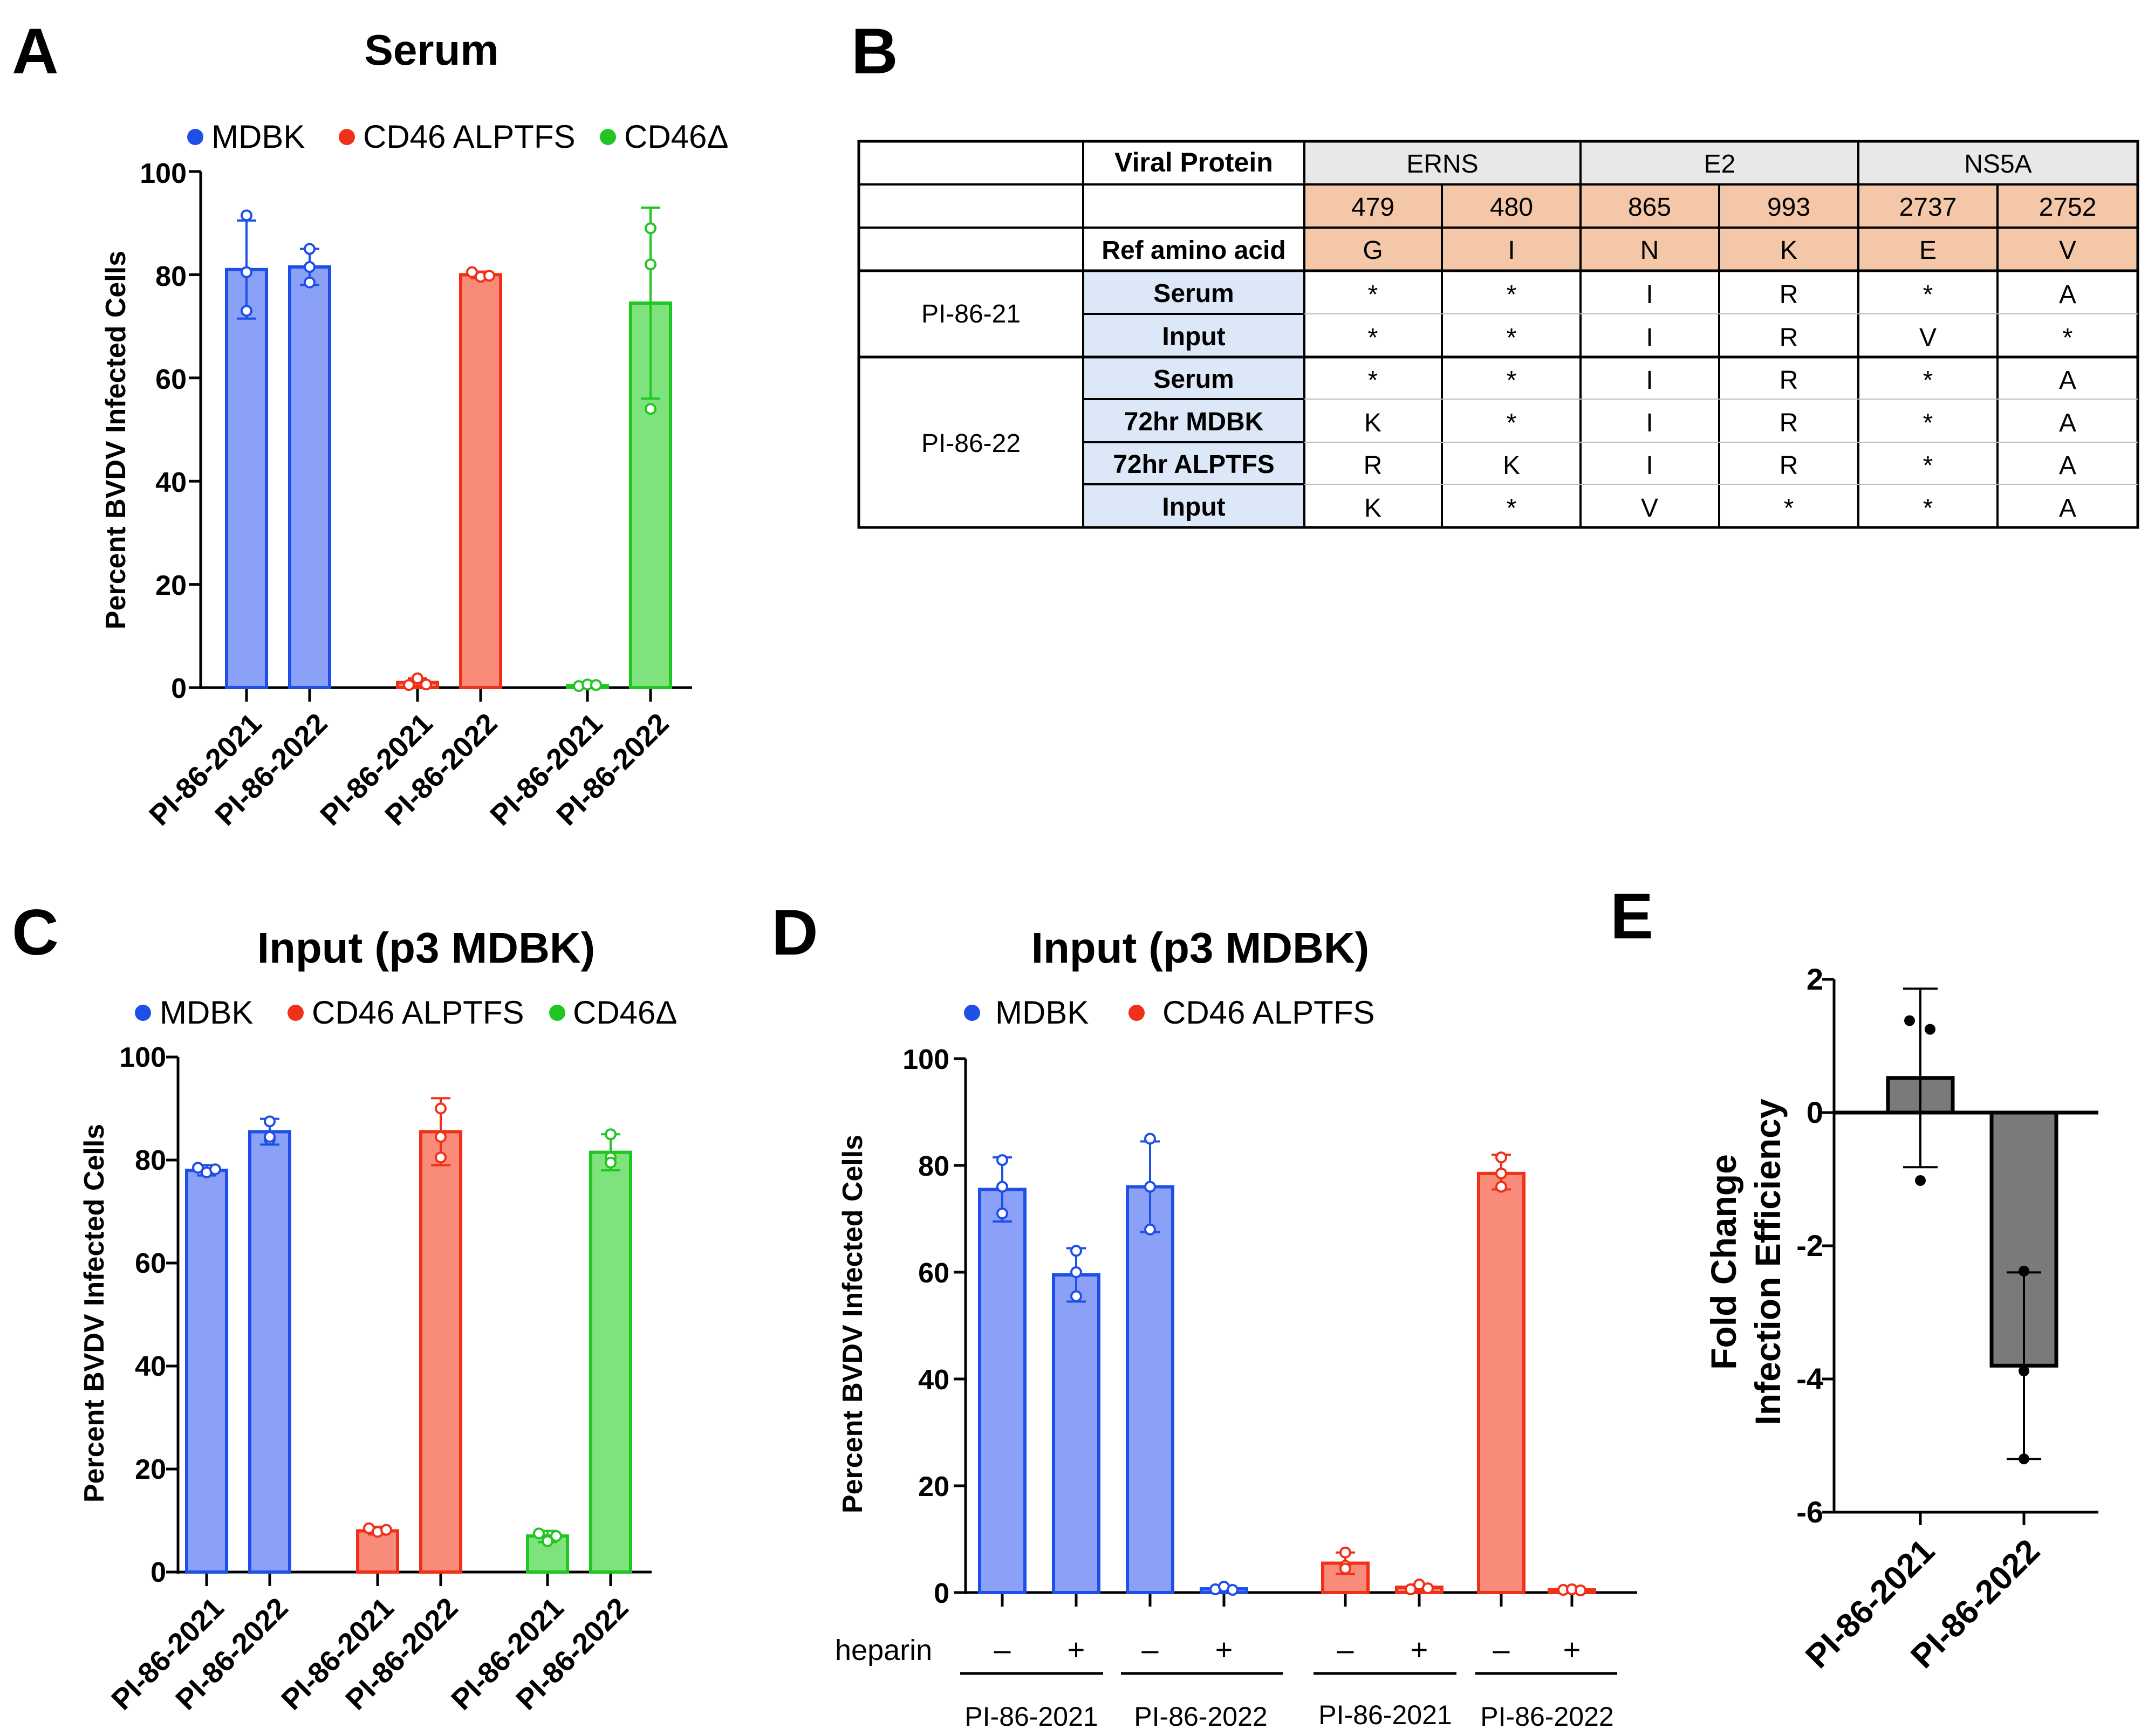 This screenshot has height=1736, width=2148. I want to click on panel-c-legend: MDBK CD46 ALPTFS CD46Δ, so click(406, 1013).